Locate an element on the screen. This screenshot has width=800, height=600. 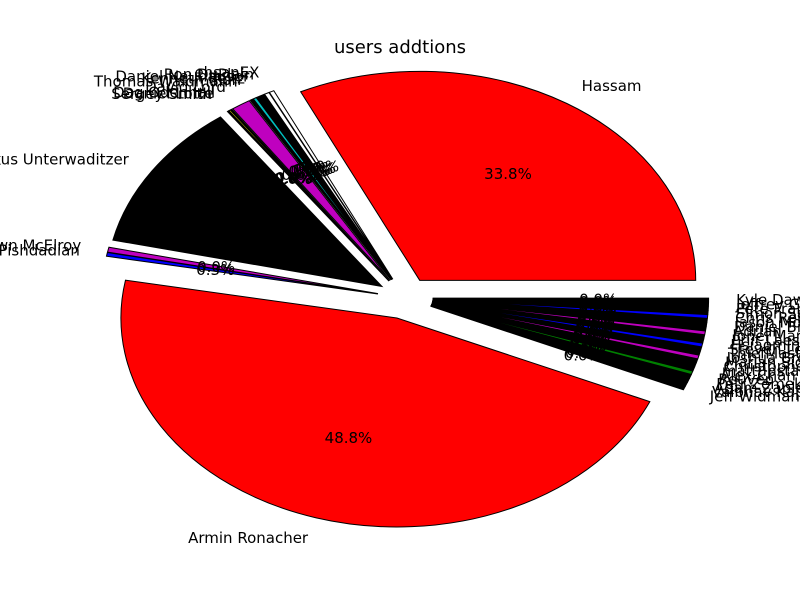
slice-pct-ron: 0.0% is located at coordinates (309, 171).